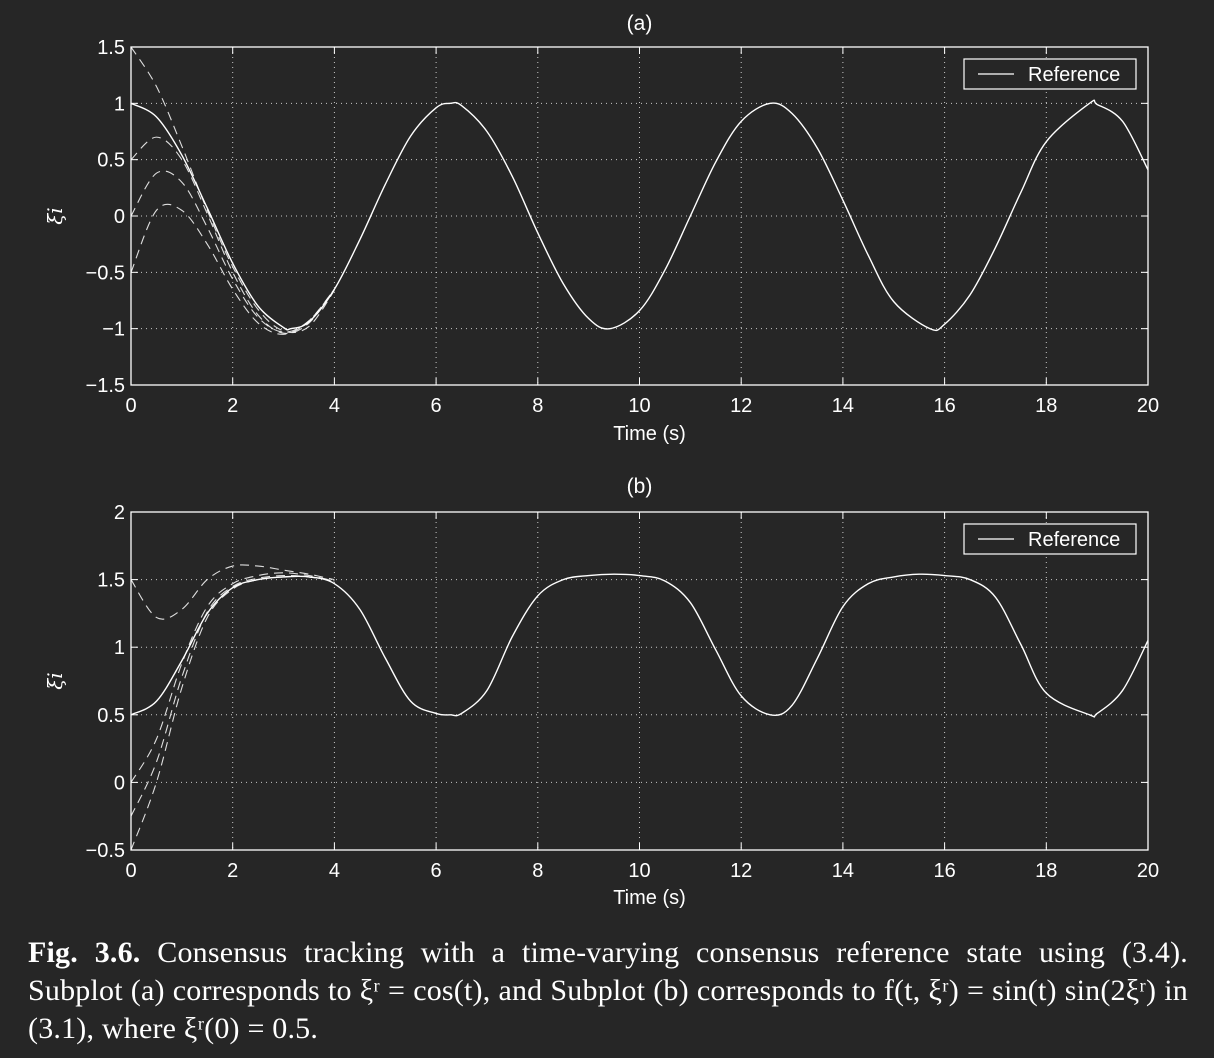 The height and width of the screenshot is (1058, 1214). What do you see at coordinates (640, 486) in the screenshot?
I see `chart-title: (b)` at bounding box center [640, 486].